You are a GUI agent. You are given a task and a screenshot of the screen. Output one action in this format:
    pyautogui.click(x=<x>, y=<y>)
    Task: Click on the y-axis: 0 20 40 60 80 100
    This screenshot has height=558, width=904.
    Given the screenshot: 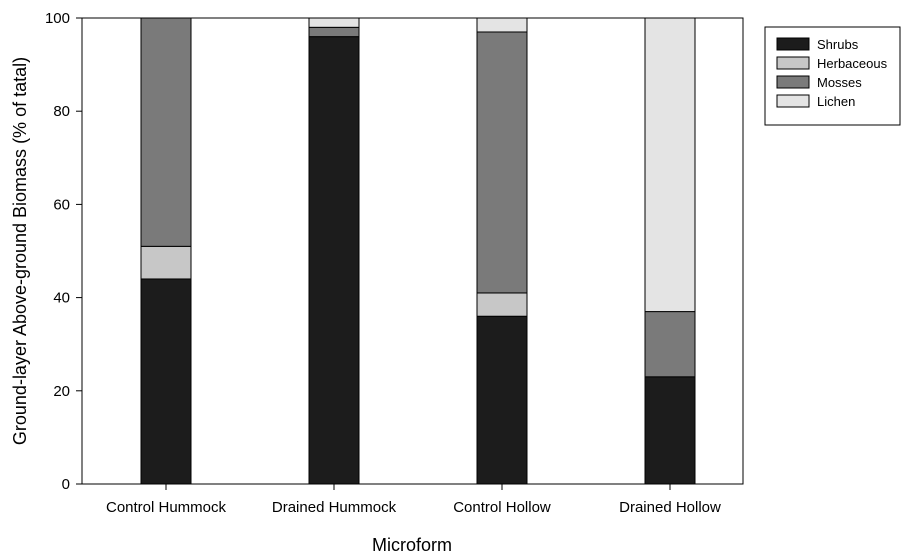 What is the action you would take?
    pyautogui.click(x=63, y=251)
    